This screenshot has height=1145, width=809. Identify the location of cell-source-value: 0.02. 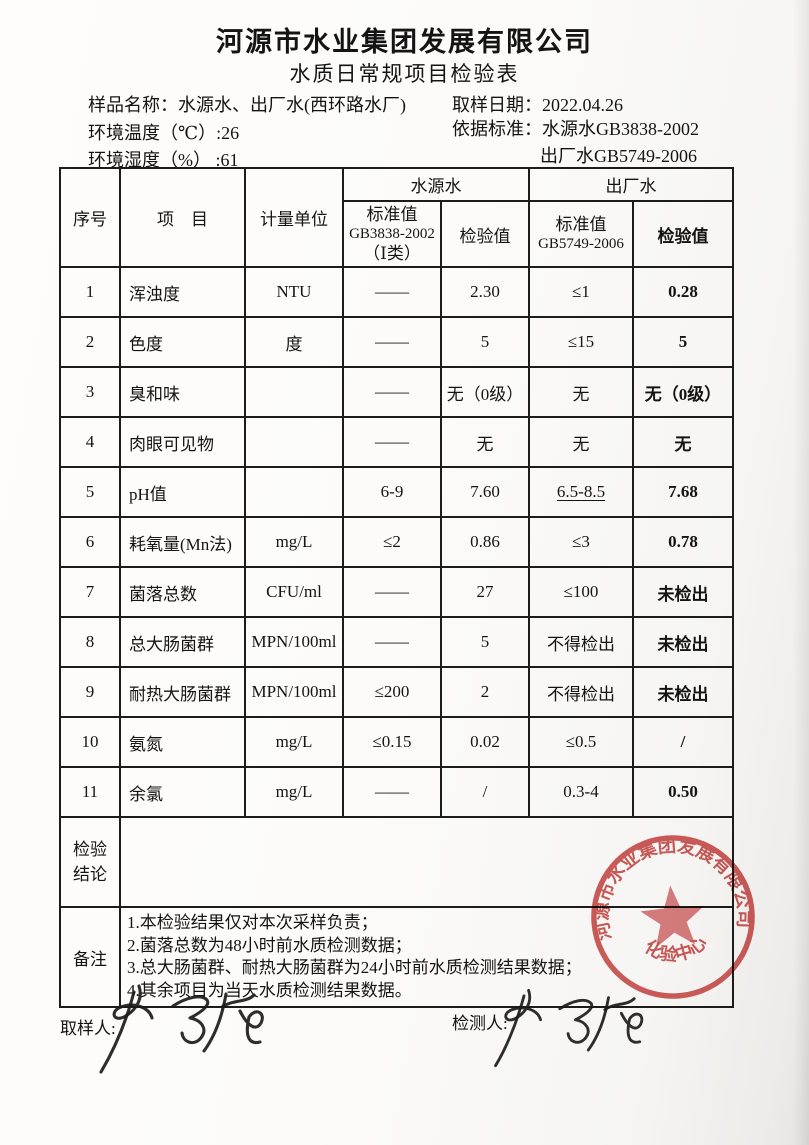
(485, 742).